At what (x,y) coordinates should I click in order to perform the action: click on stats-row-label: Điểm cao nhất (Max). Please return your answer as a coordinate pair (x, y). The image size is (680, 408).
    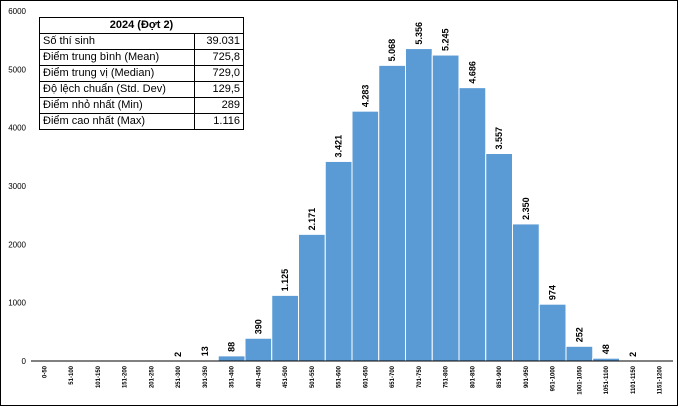
    Looking at the image, I should click on (117, 121).